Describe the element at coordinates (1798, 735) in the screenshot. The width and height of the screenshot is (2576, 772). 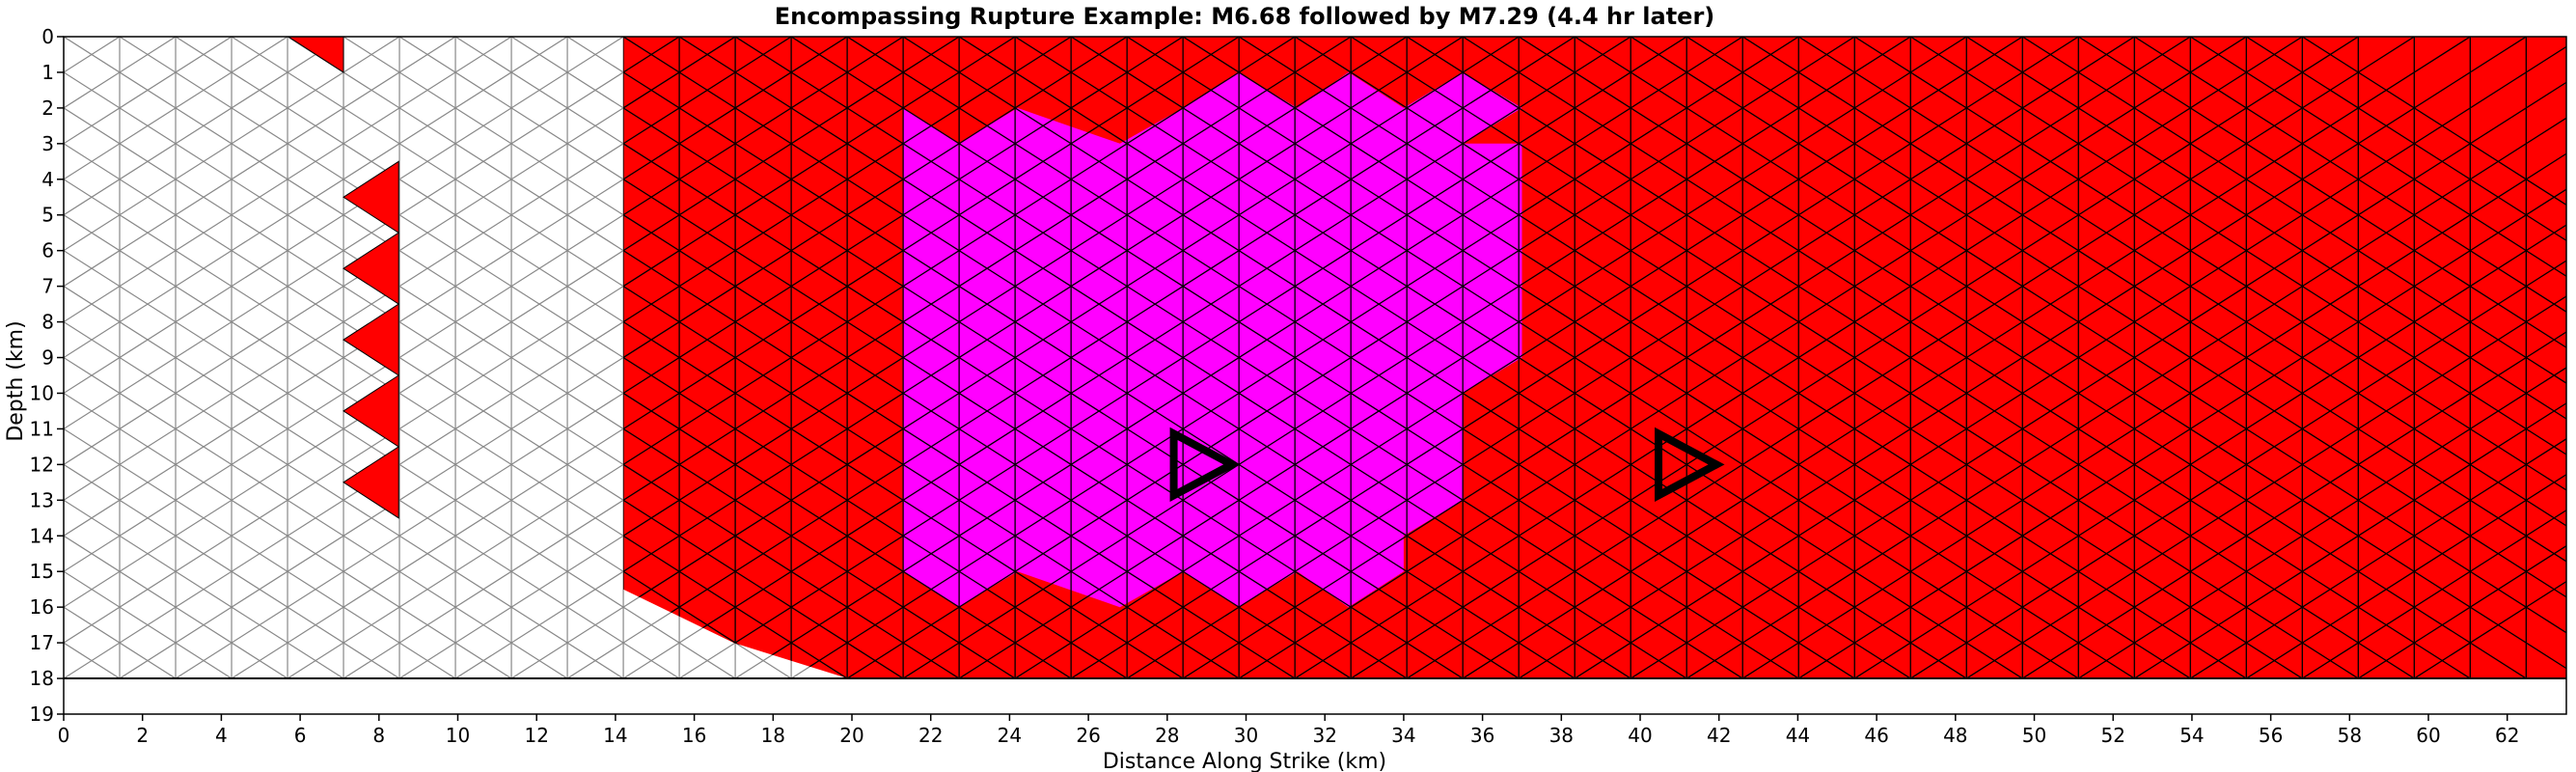
I see `x-tick-label: 44` at that location.